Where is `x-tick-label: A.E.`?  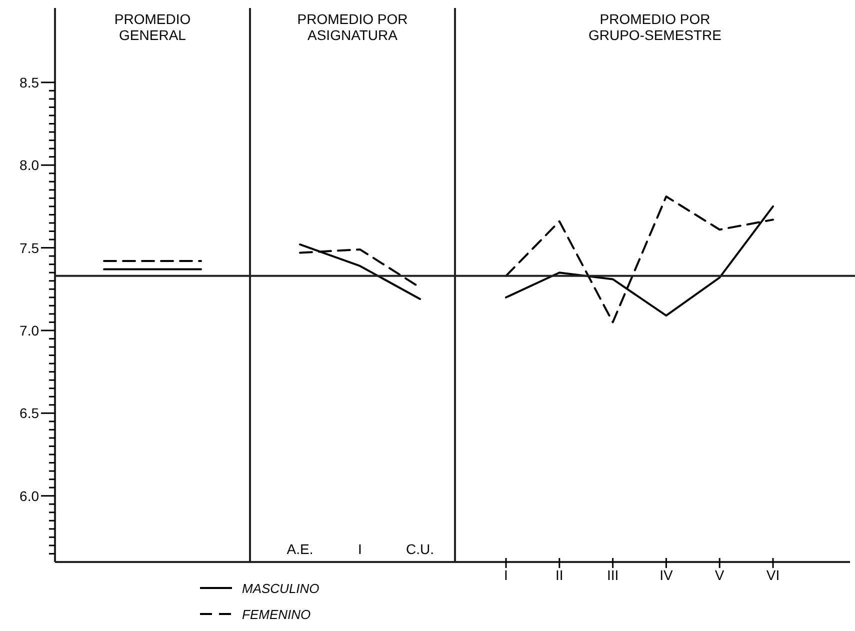
x-tick-label: A.E. is located at coordinates (300, 549).